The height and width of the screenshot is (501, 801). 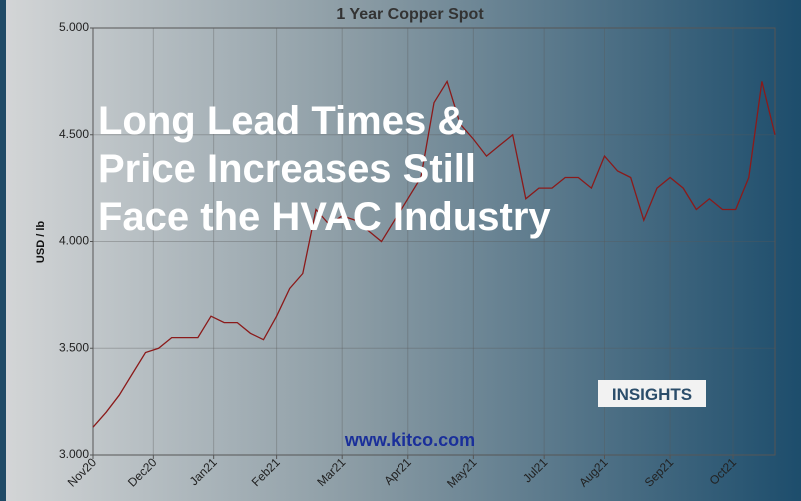 What do you see at coordinates (282, 121) in the screenshot?
I see `headline: Long Lead Times &` at bounding box center [282, 121].